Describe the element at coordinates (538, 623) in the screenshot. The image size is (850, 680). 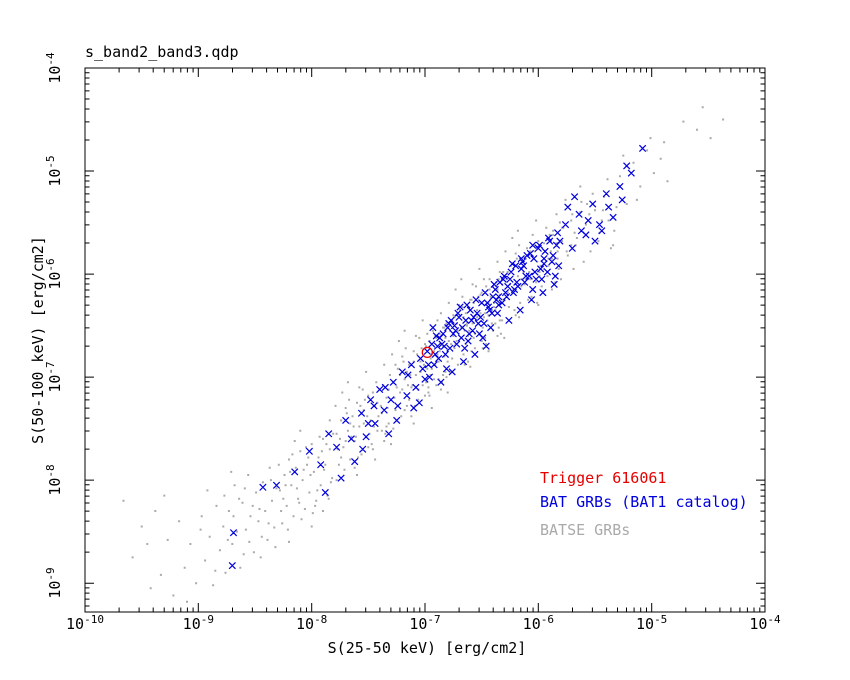
I see `x-tick-label: 10⁻⁶` at that location.